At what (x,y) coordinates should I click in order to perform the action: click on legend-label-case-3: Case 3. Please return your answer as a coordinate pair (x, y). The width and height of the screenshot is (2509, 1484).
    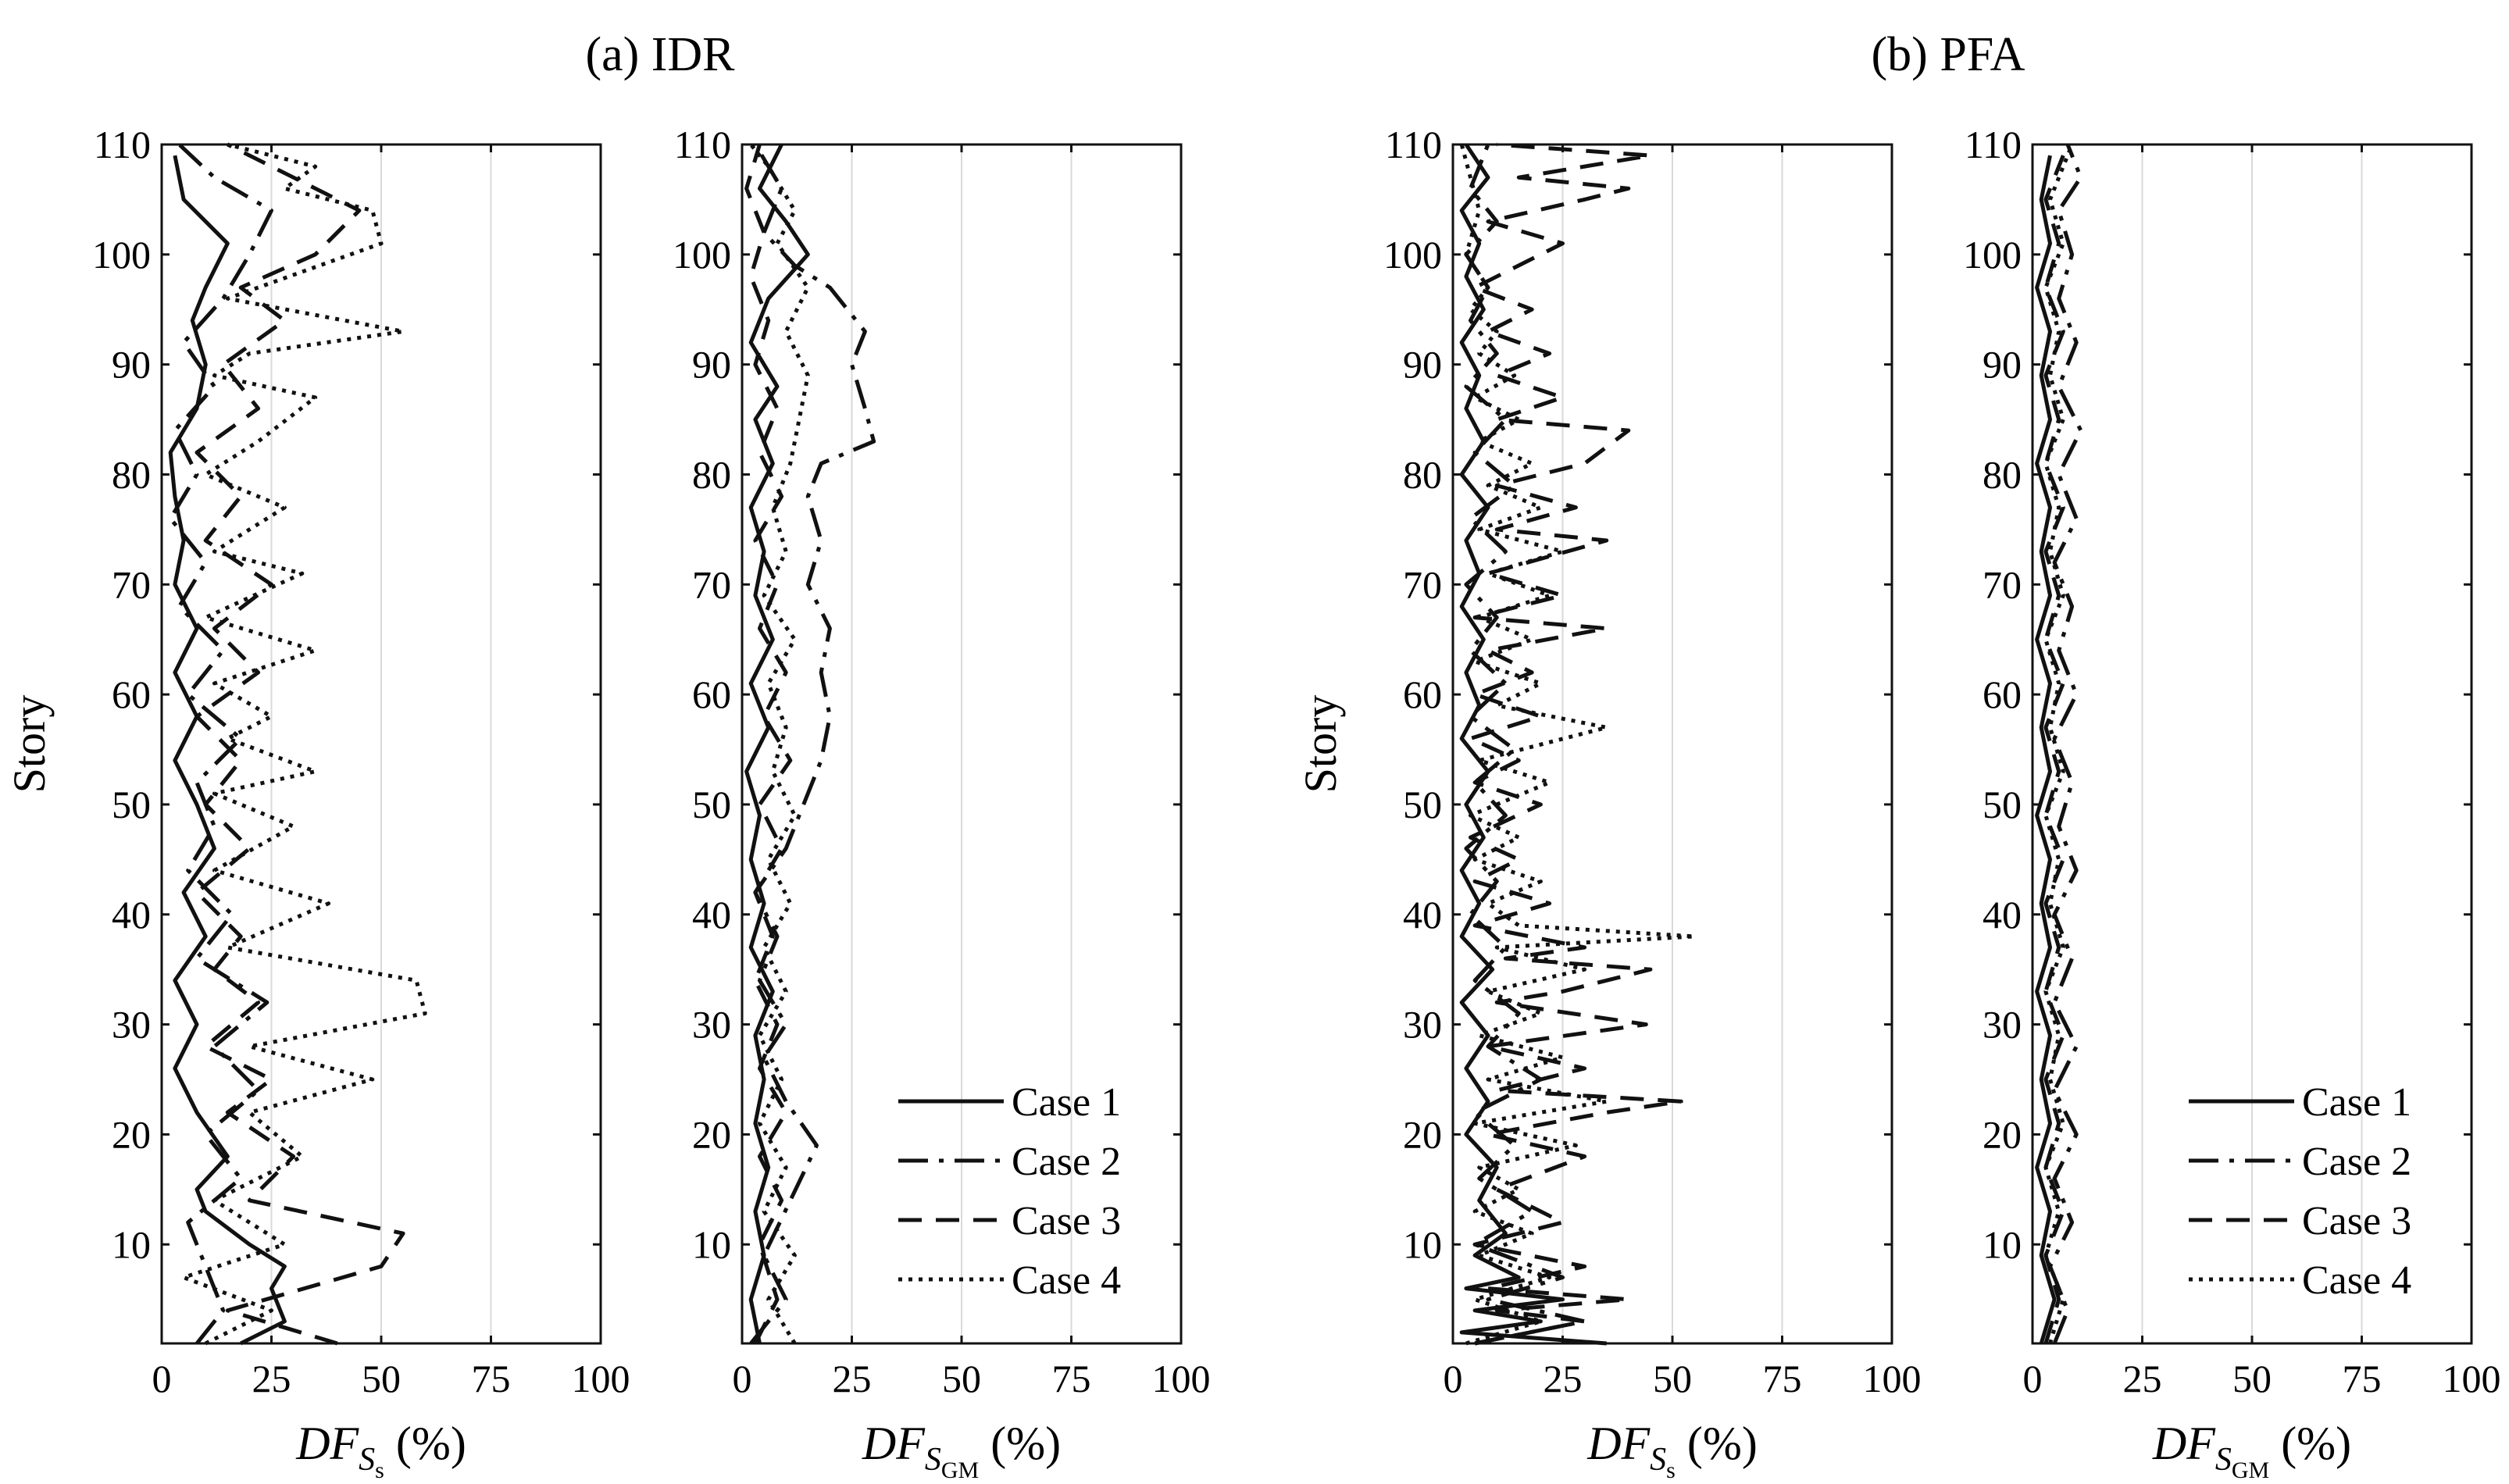
    Looking at the image, I should click on (2356, 1221).